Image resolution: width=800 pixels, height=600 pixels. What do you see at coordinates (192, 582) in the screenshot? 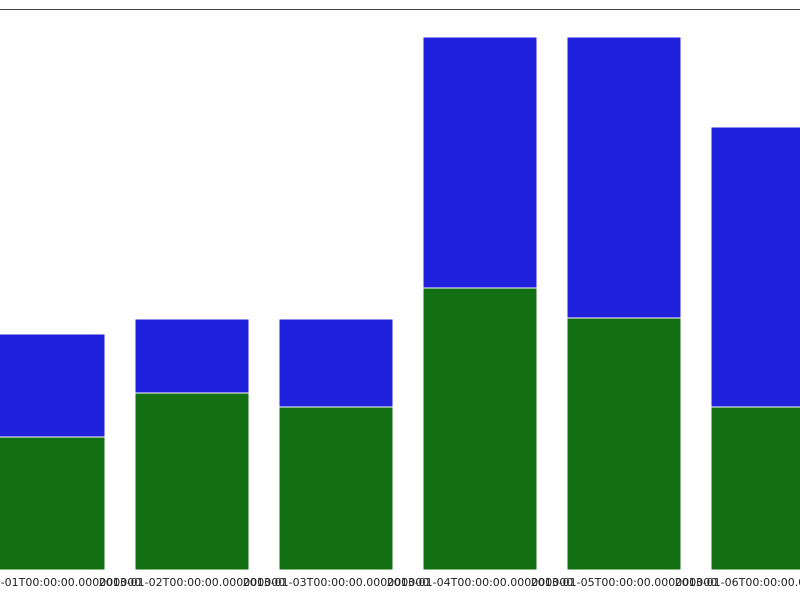
I see `x-tick-label: 2013-01-02T00:00:00.000000000` at bounding box center [192, 582].